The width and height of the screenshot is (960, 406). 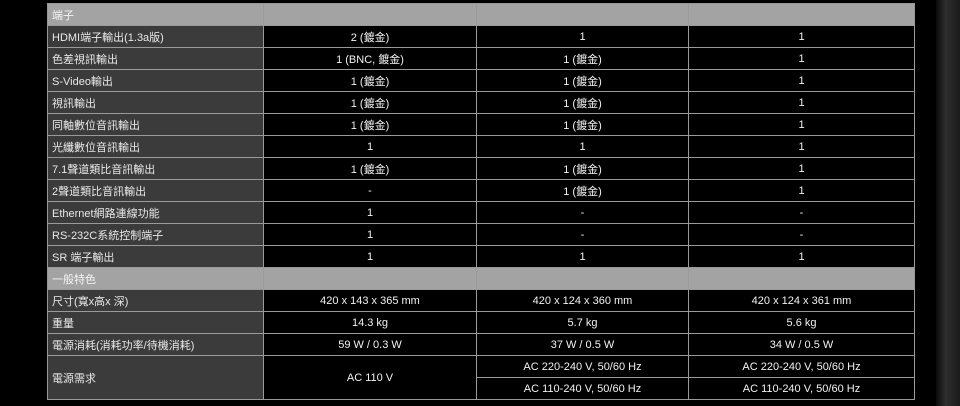 I want to click on row-label: 視訊輸出, so click(x=155, y=102).